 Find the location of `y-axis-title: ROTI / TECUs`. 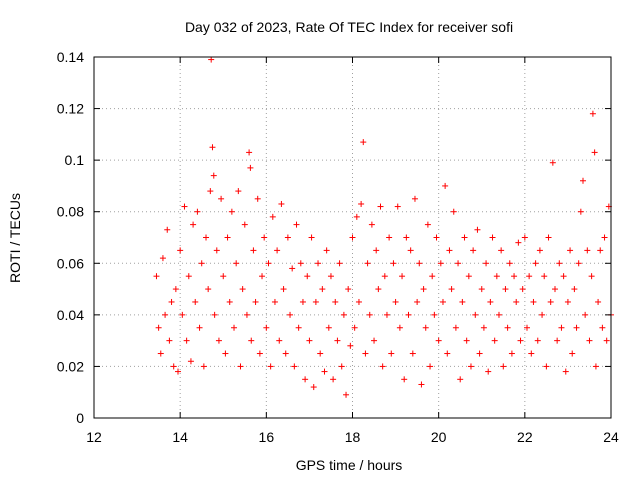

y-axis-title: ROTI / TECUs is located at coordinates (15, 238).